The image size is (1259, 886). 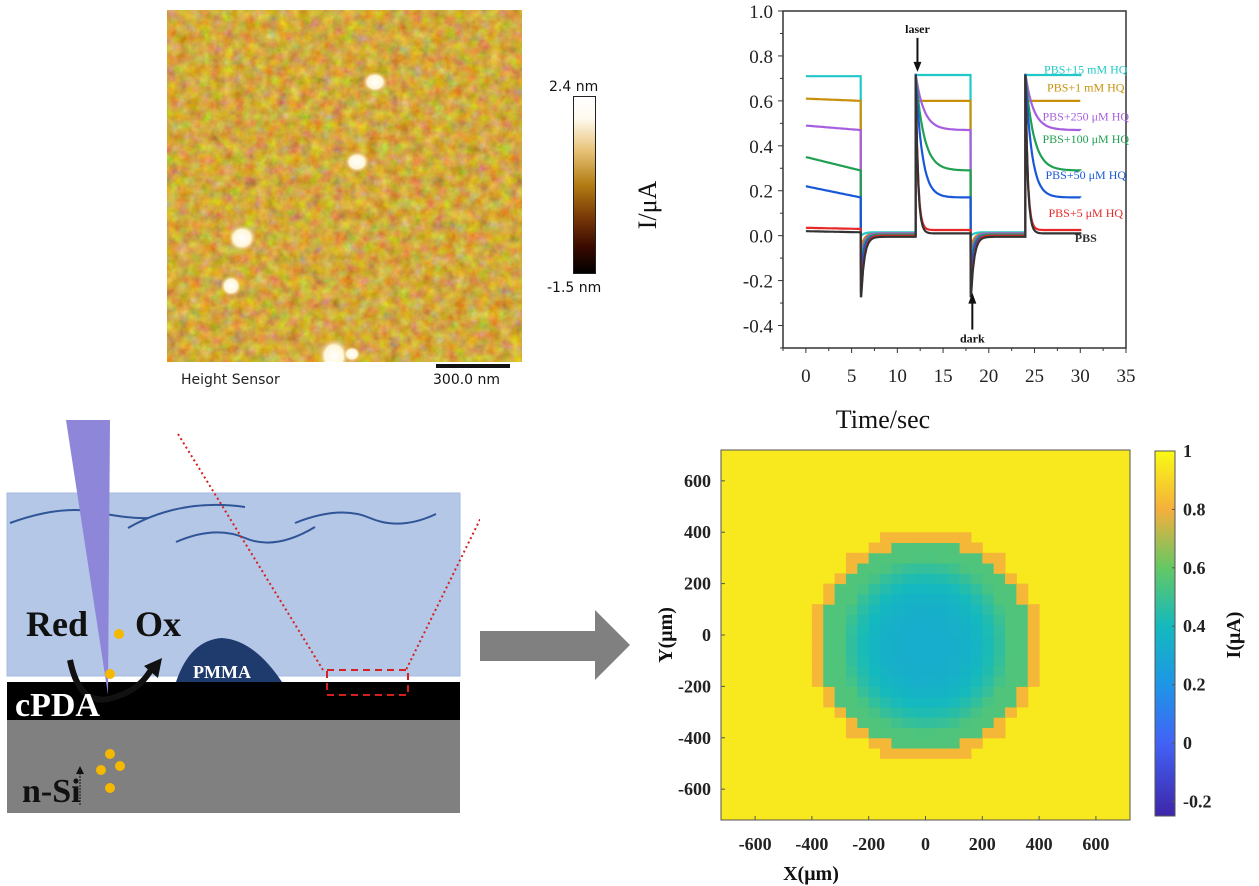 What do you see at coordinates (344, 186) in the screenshot?
I see `afm-texture` at bounding box center [344, 186].